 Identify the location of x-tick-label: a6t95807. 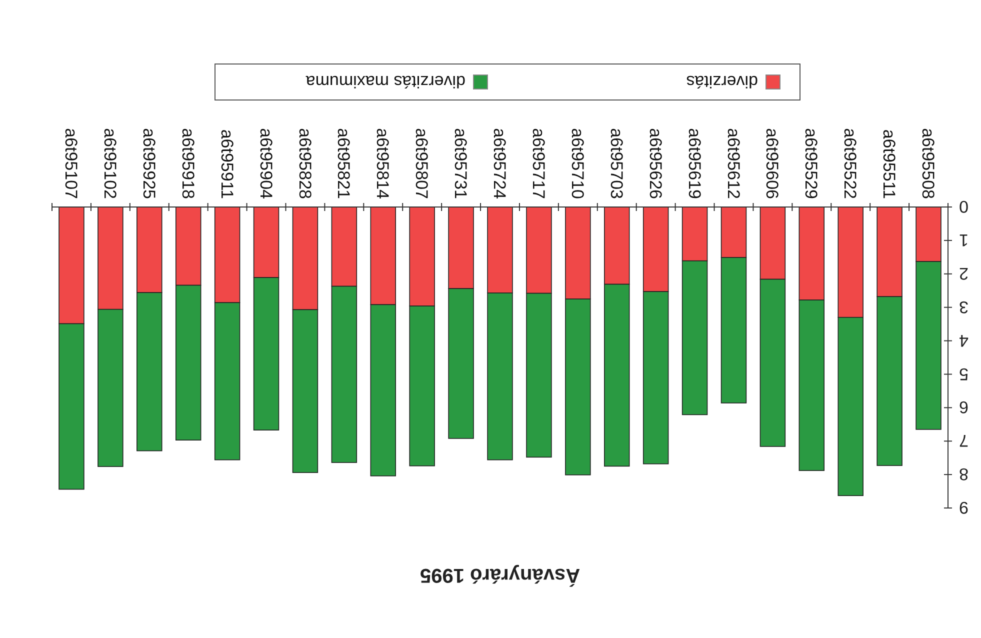
(422, 163).